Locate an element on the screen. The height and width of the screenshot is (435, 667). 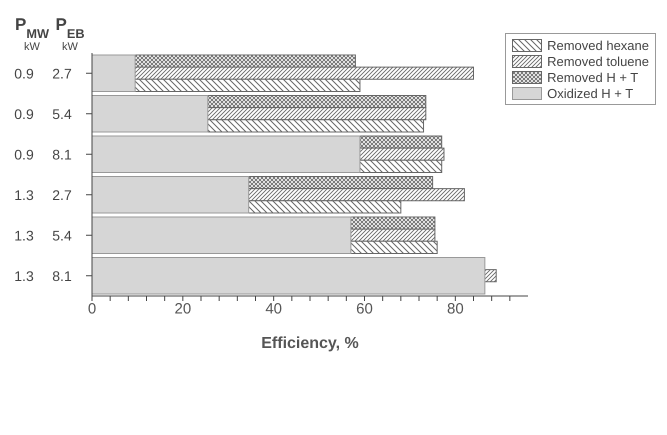
legend-label: Removed hexane is located at coordinates (598, 45).